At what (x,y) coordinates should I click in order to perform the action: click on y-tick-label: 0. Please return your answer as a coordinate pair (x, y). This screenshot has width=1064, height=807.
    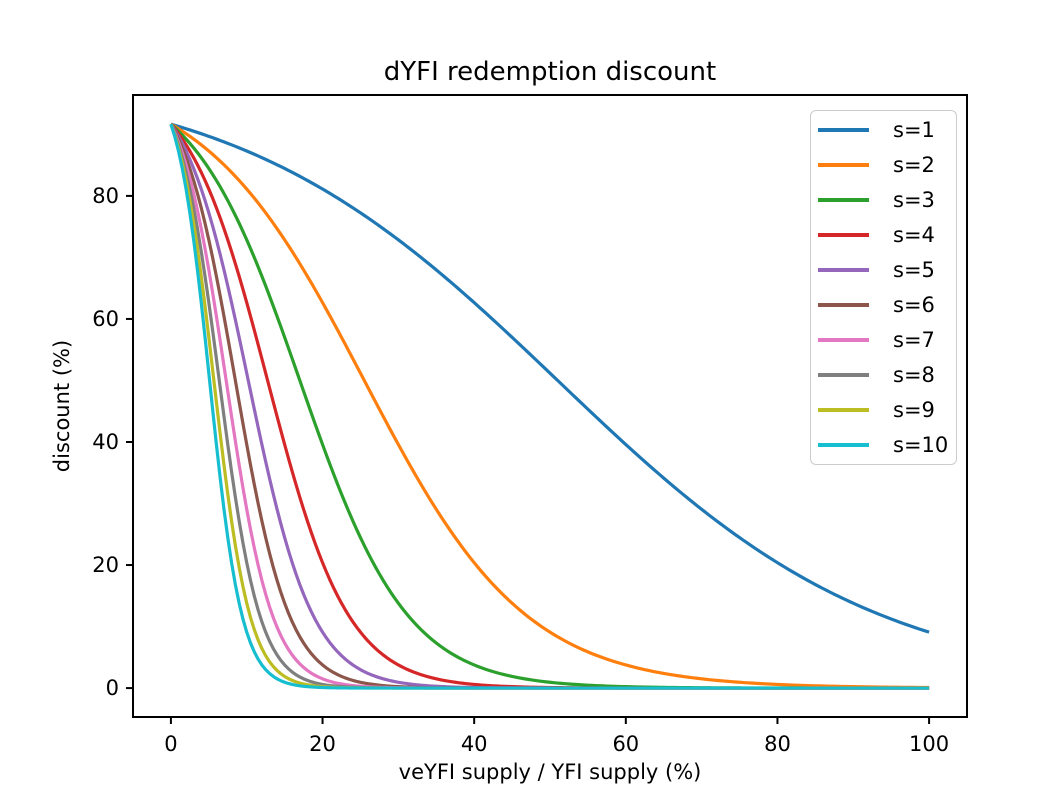
    Looking at the image, I should click on (112, 688).